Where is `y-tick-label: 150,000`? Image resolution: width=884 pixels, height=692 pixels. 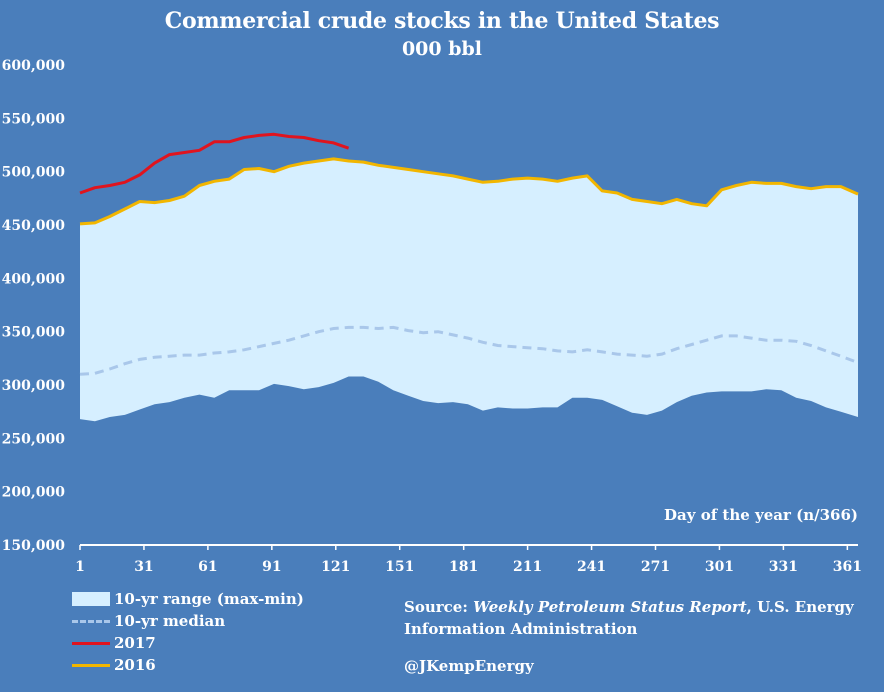
y-tick-label: 150,000 is located at coordinates (34, 546).